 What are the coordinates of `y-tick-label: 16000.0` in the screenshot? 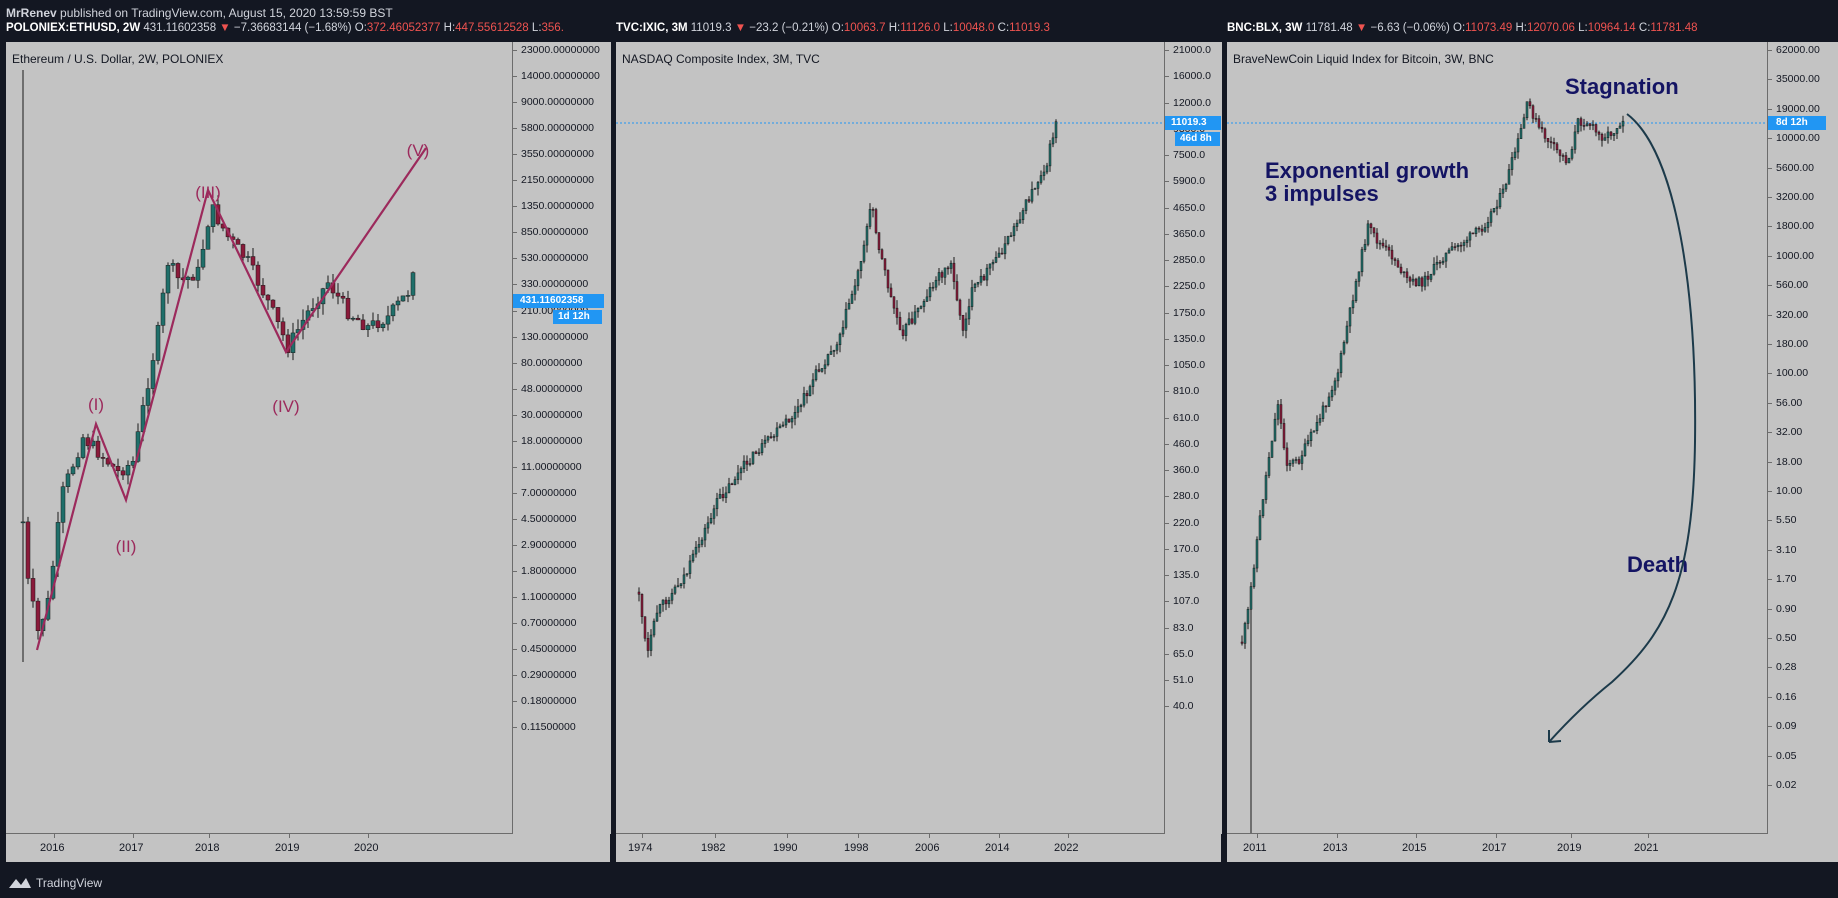 It's located at (1192, 76).